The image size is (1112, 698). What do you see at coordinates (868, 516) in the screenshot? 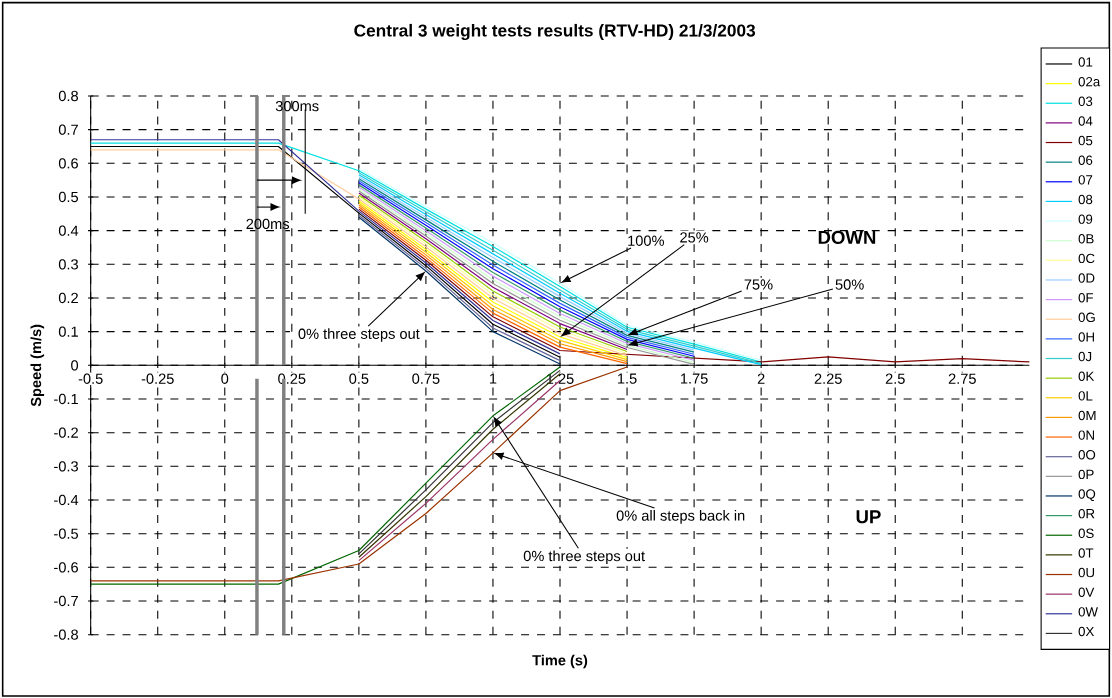
I see `annotation: UP` at bounding box center [868, 516].